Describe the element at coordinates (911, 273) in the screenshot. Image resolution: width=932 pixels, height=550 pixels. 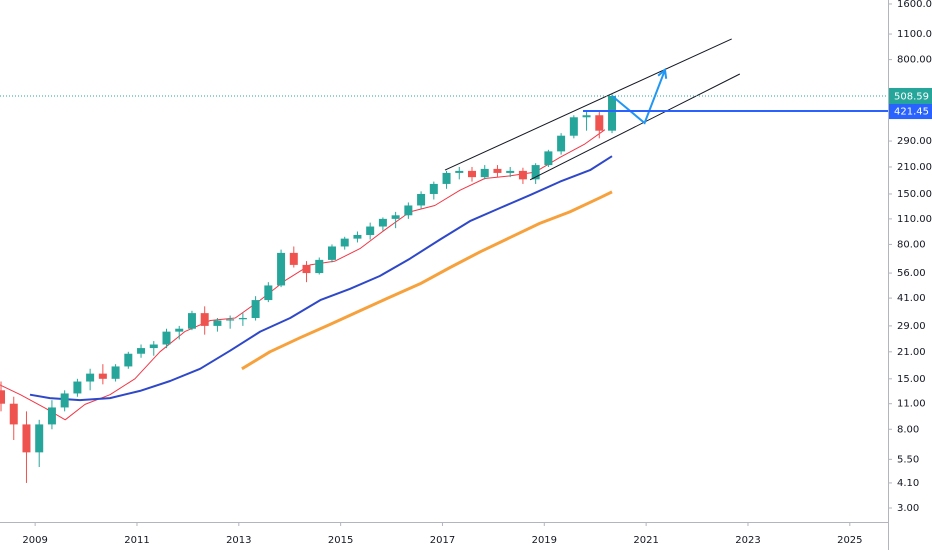
I see `y-tick-label: 56.00` at that location.